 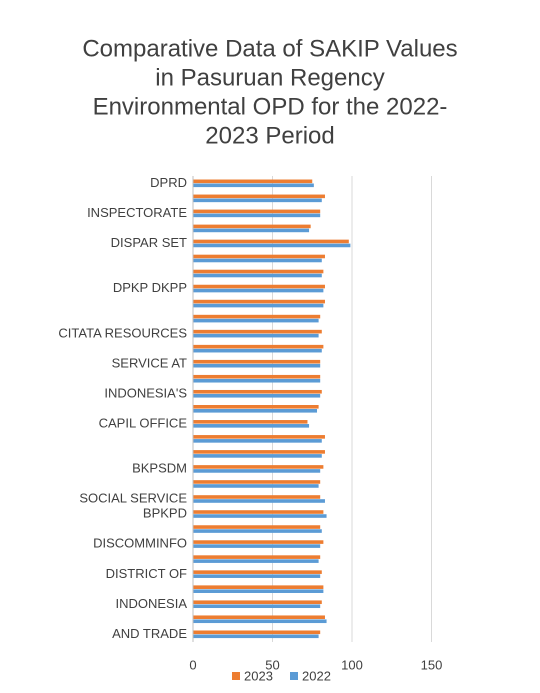 What do you see at coordinates (165, 513) in the screenshot?
I see `y-tick-label: BPKPD` at bounding box center [165, 513].